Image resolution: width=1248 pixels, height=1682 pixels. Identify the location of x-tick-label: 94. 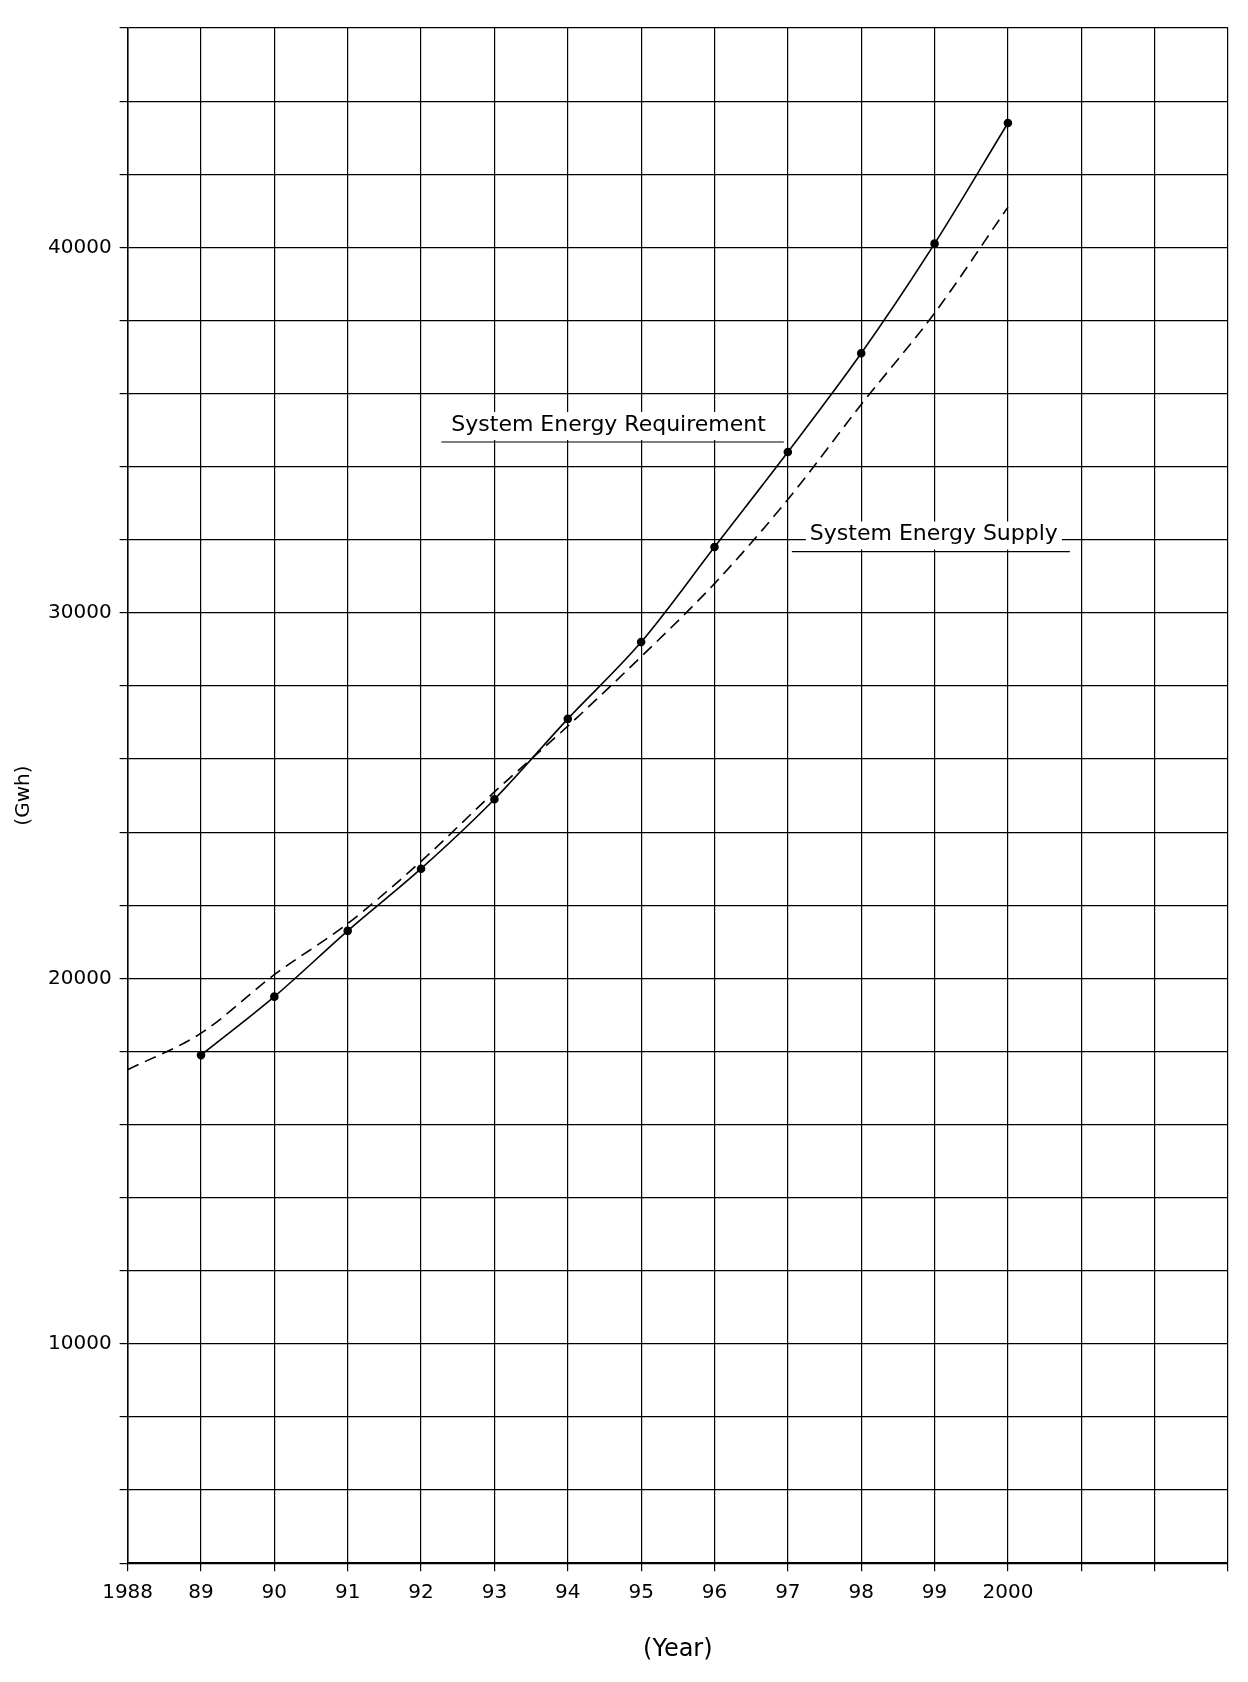
(568, 1591).